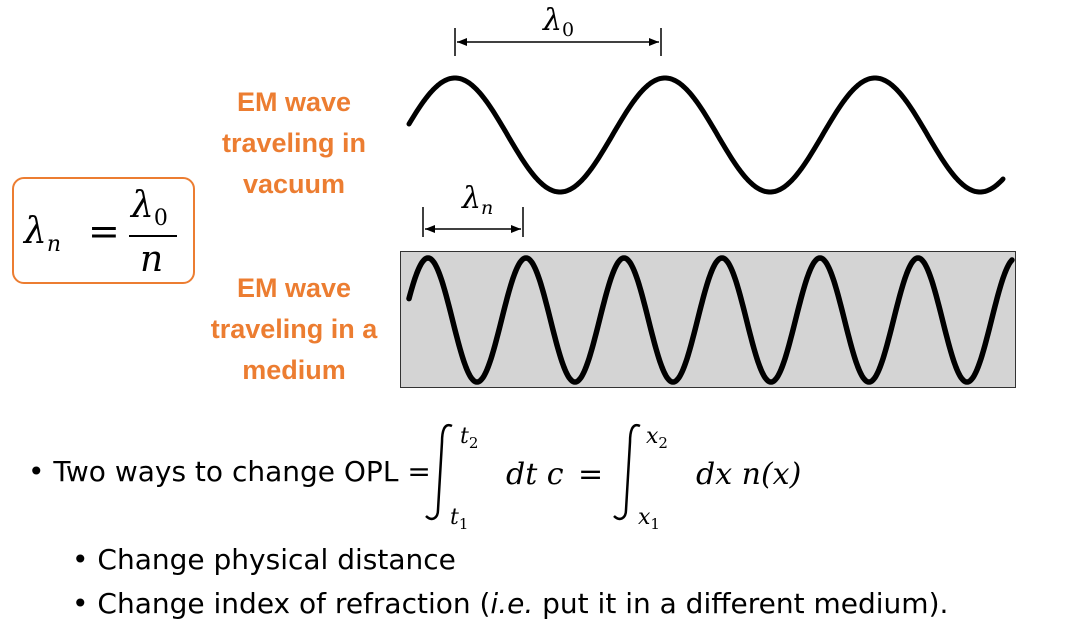 The image size is (1070, 638). Describe the element at coordinates (462, 42) in the screenshot. I see `vacuum-arrowhead-left` at that location.